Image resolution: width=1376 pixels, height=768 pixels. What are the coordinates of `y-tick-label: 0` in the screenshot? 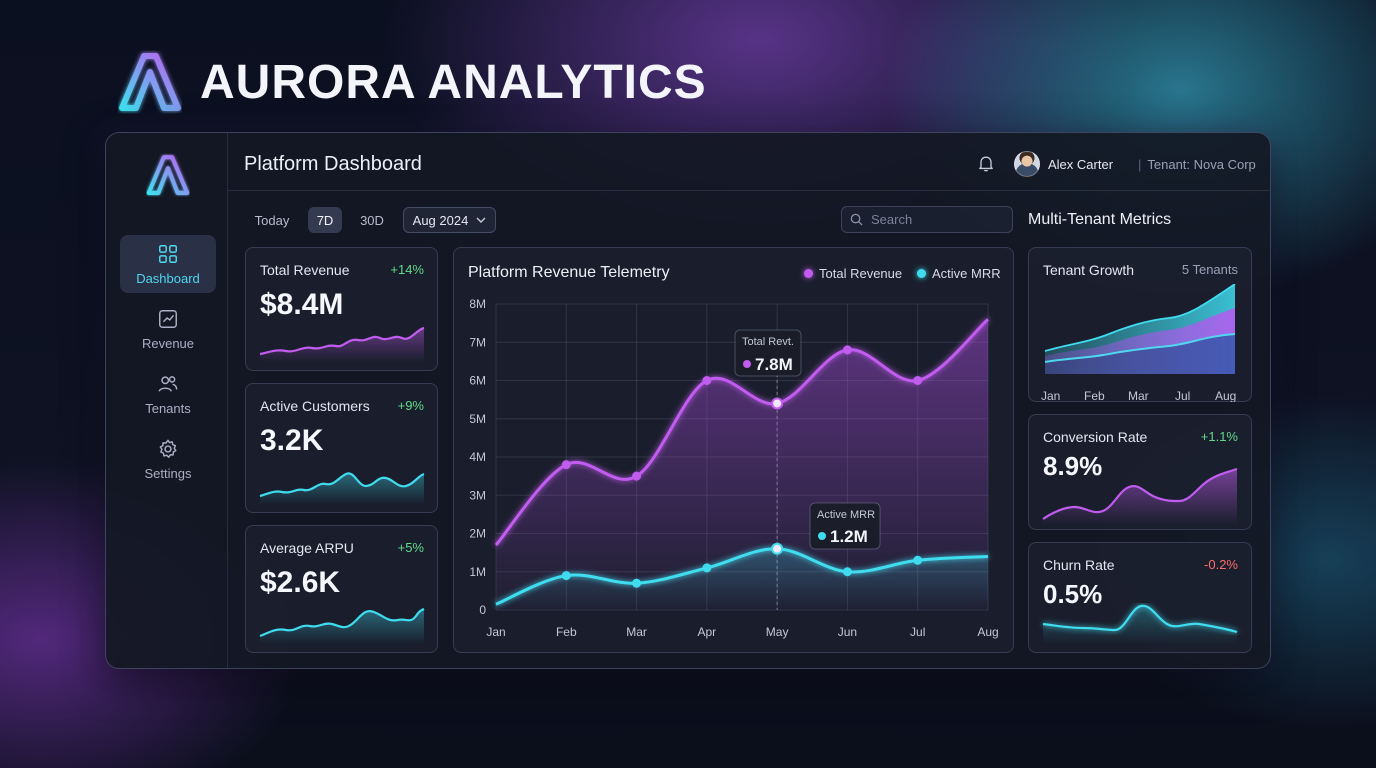 It's located at (482, 610).